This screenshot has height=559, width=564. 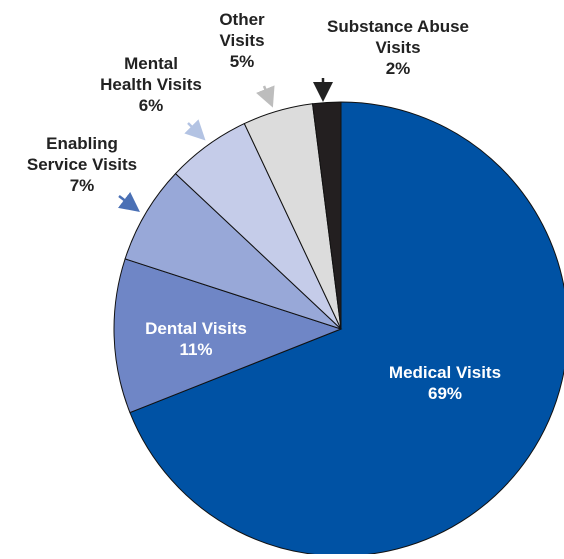 I want to click on arrow-other, so click(x=265, y=96).